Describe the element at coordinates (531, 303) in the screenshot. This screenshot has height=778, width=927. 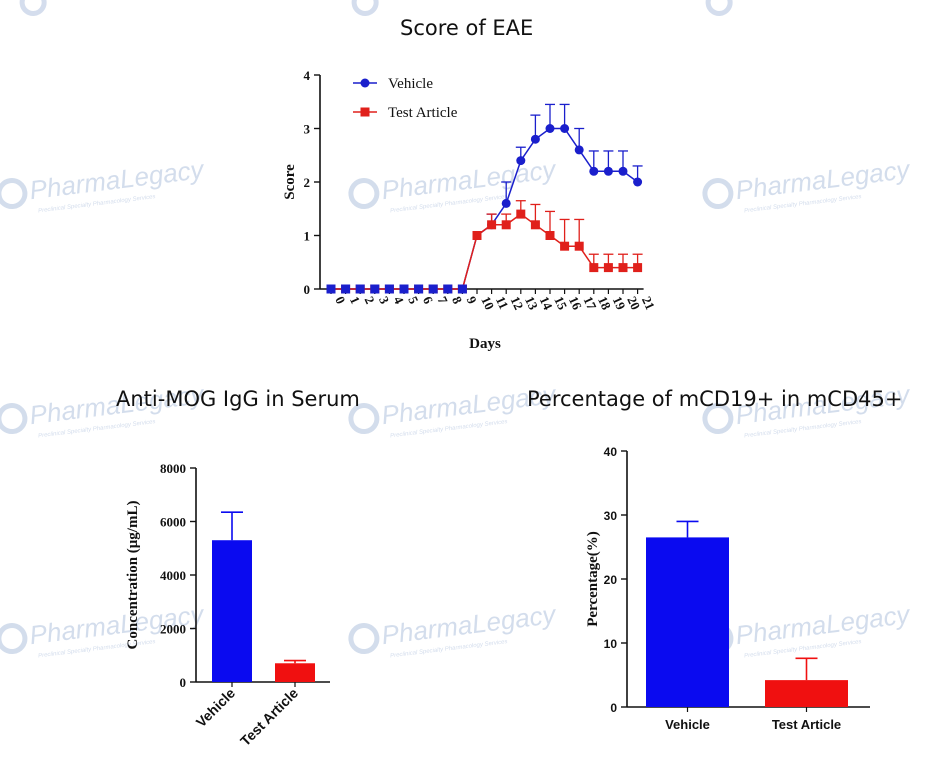
I see `eae-x-tick-label: 13` at that location.